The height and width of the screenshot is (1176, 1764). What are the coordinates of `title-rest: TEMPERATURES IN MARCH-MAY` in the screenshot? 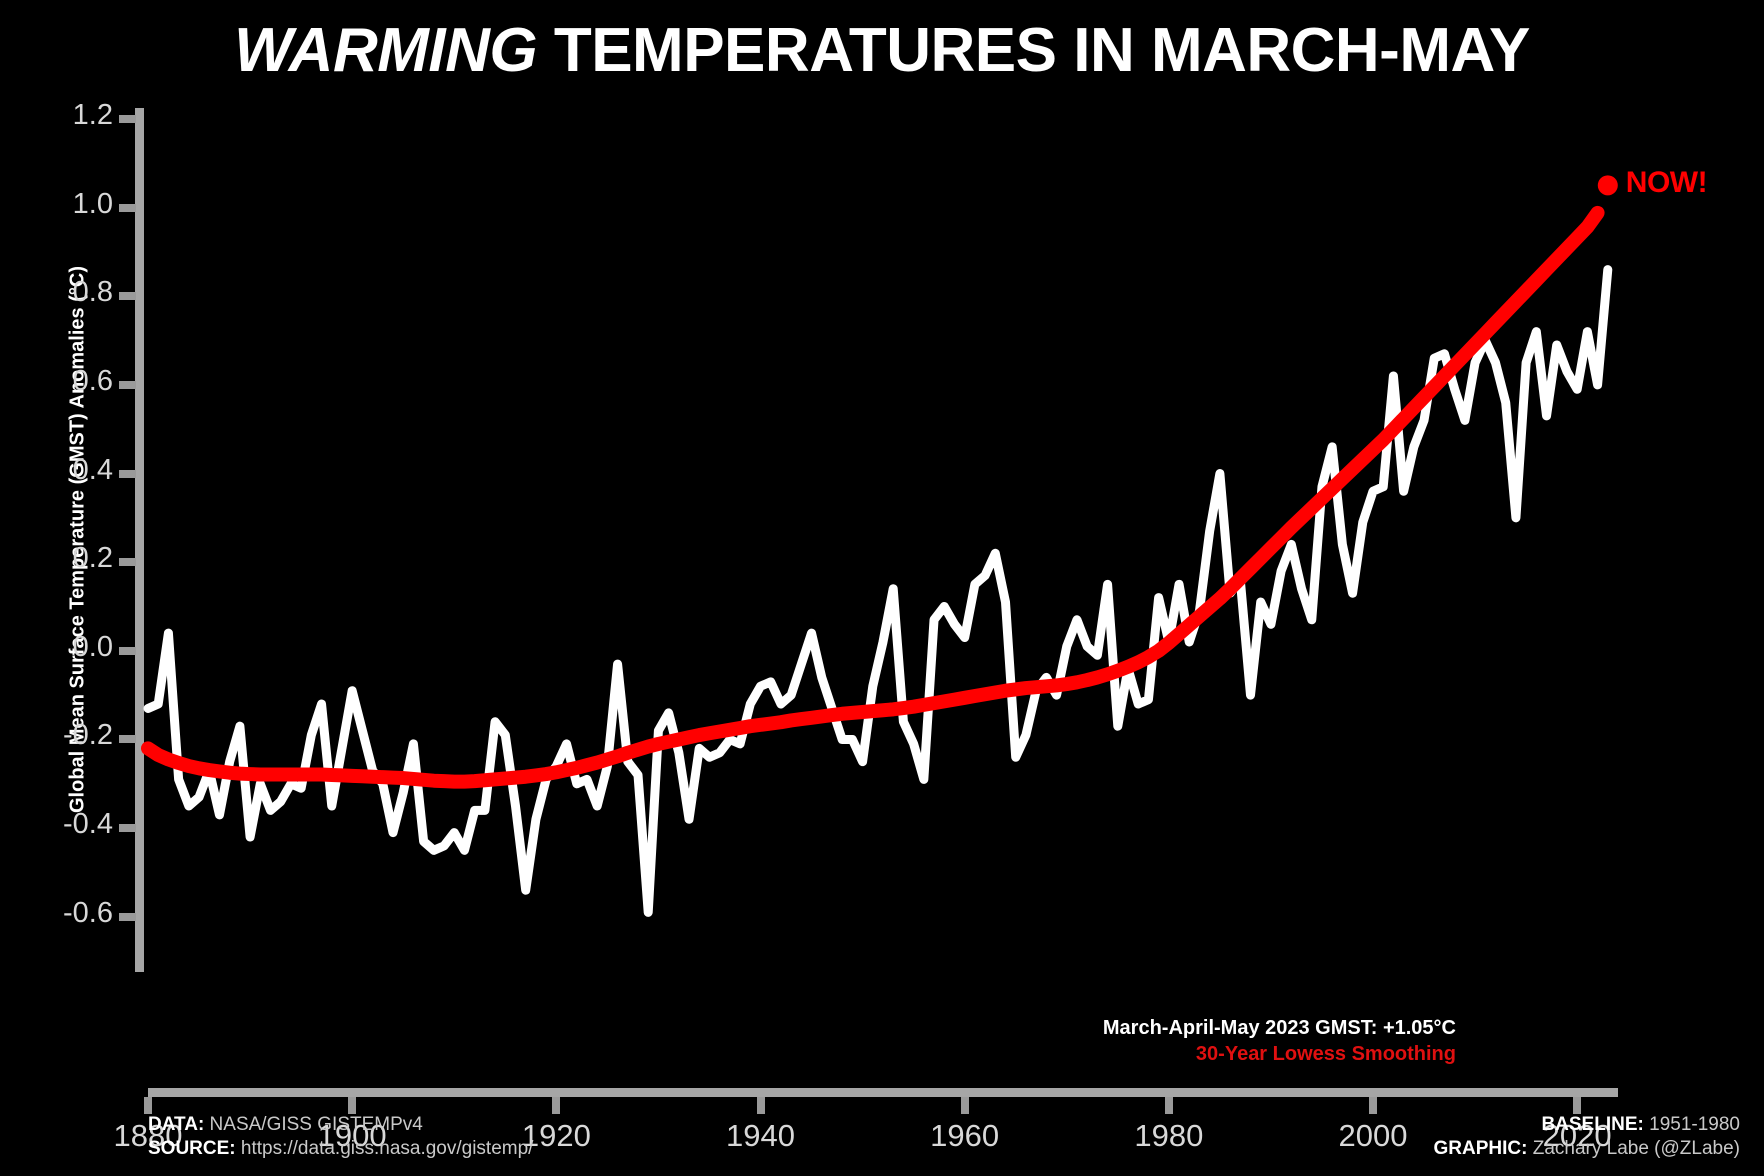 It's located at (1034, 50).